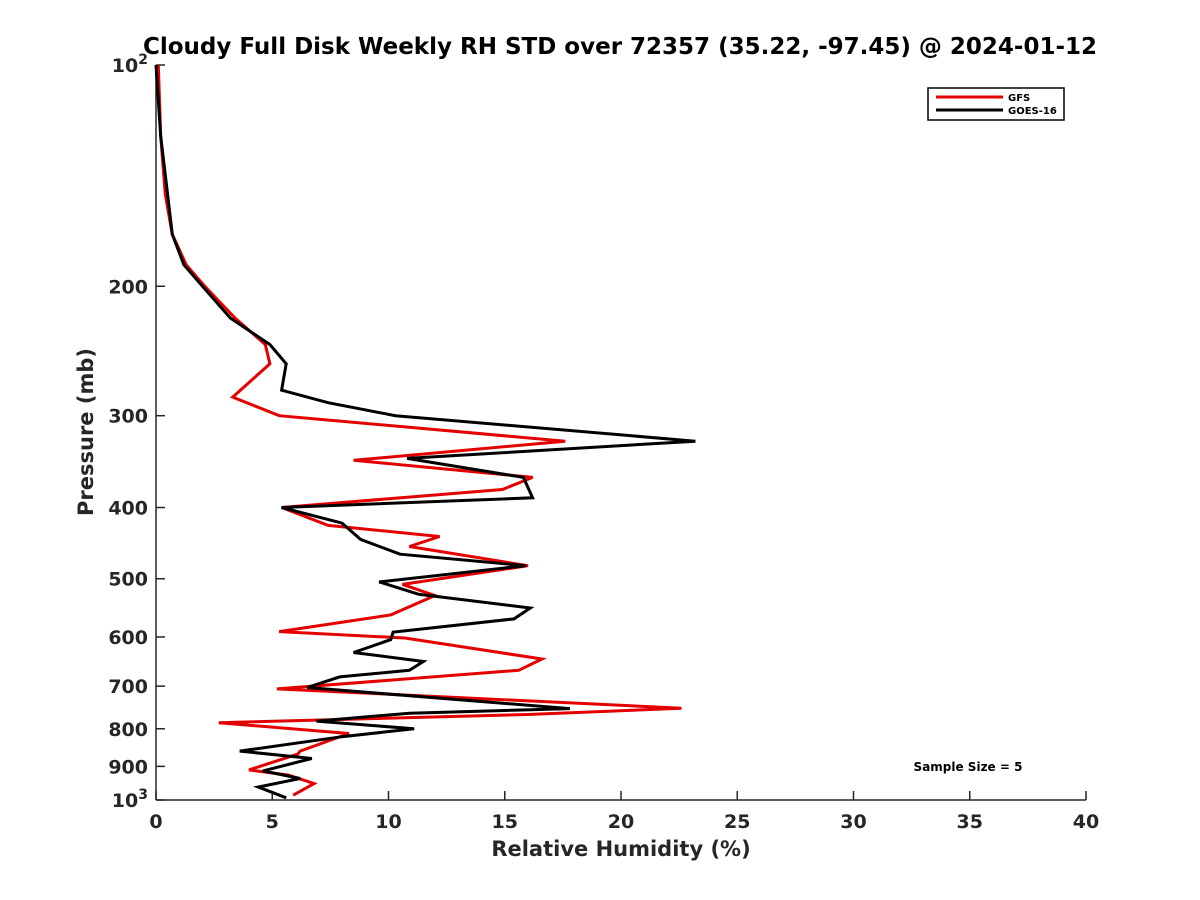 This screenshot has width=1200, height=900. I want to click on y-ticks: 10² 200 300 400 500 600 700 800 900 10³, so click(136, 432).